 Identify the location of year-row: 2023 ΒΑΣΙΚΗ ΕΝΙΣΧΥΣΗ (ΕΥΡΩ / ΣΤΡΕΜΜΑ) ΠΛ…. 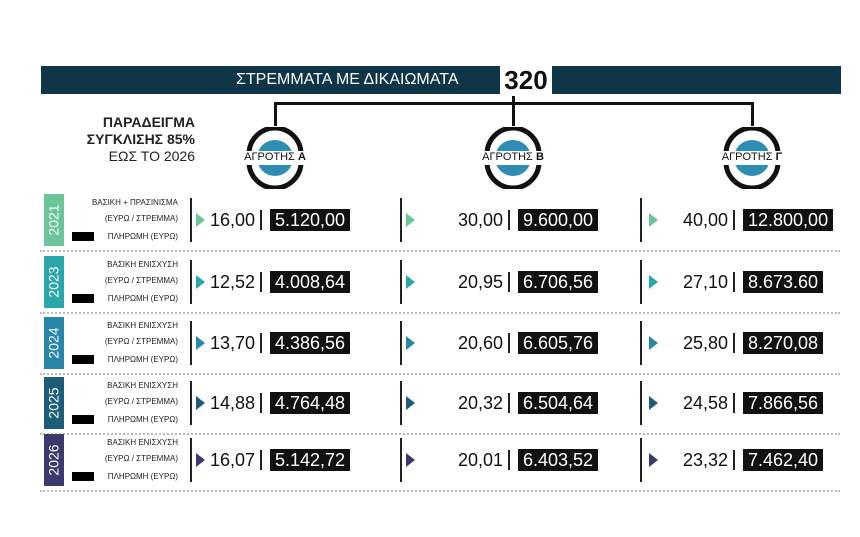
(440, 284).